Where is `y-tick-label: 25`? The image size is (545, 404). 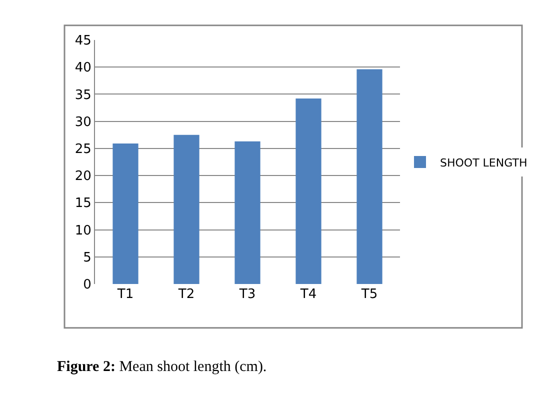
y-tick-label: 25 is located at coordinates (83, 149).